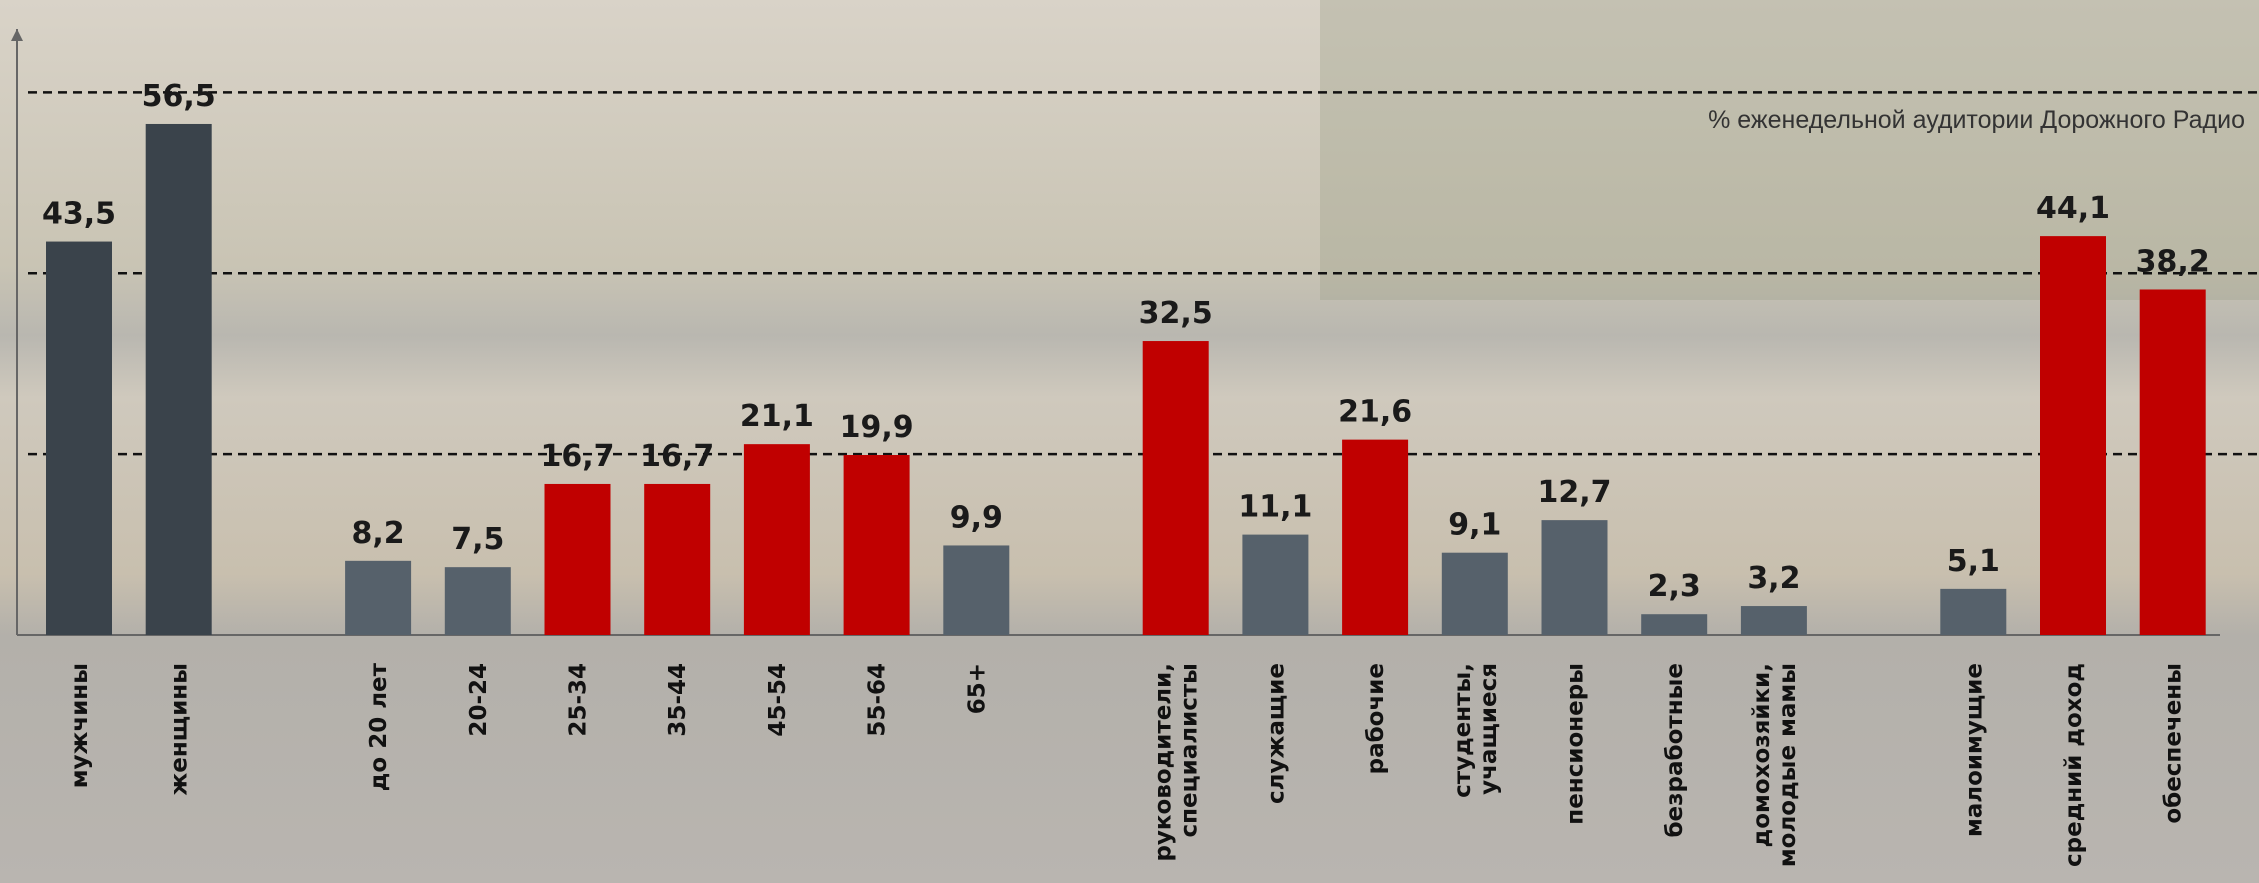 The height and width of the screenshot is (883, 2259). I want to click on x-tick-label: 55-64, so click(878, 700).